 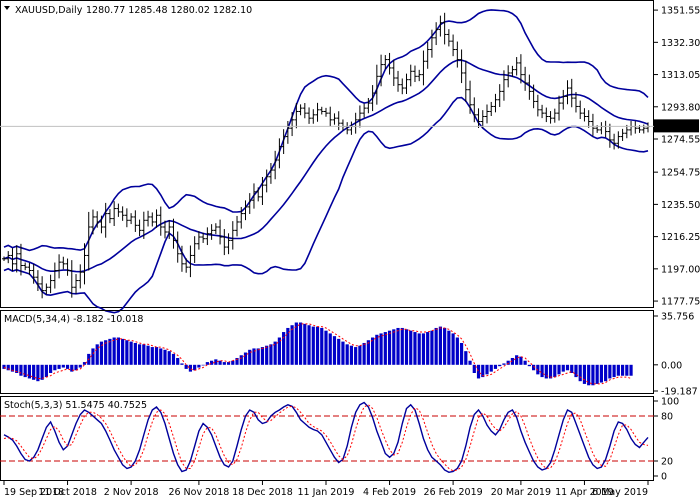 What do you see at coordinates (67, 492) in the screenshot?
I see `time-tick-label: 11 Oct 2018` at bounding box center [67, 492].